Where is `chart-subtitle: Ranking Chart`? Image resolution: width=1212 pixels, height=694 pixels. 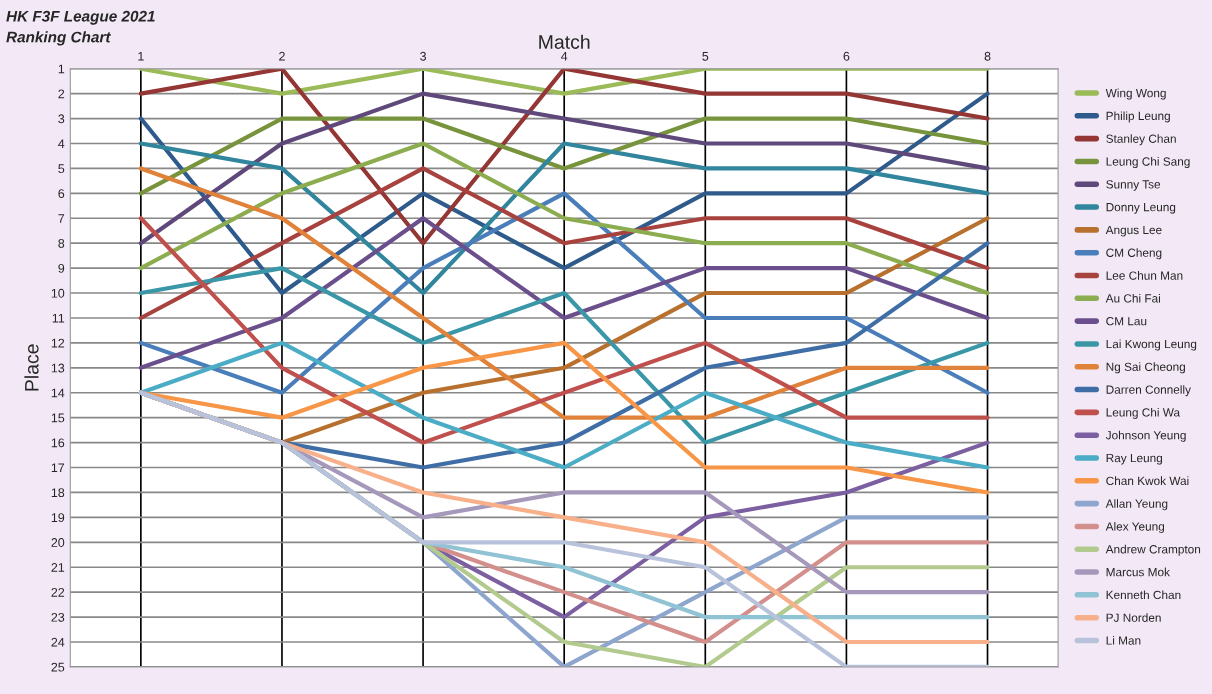 chart-subtitle: Ranking Chart is located at coordinates (58, 38).